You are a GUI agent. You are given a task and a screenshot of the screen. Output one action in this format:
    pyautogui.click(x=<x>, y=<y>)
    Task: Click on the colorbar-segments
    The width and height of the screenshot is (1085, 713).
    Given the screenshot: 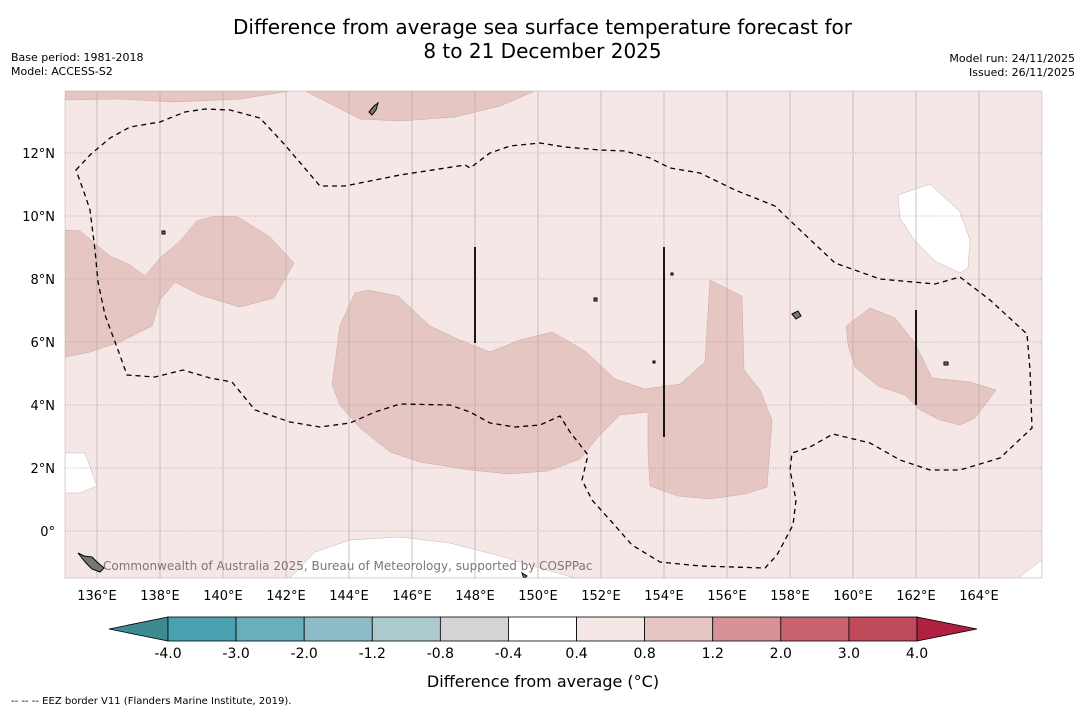 What is the action you would take?
    pyautogui.click(x=542, y=629)
    